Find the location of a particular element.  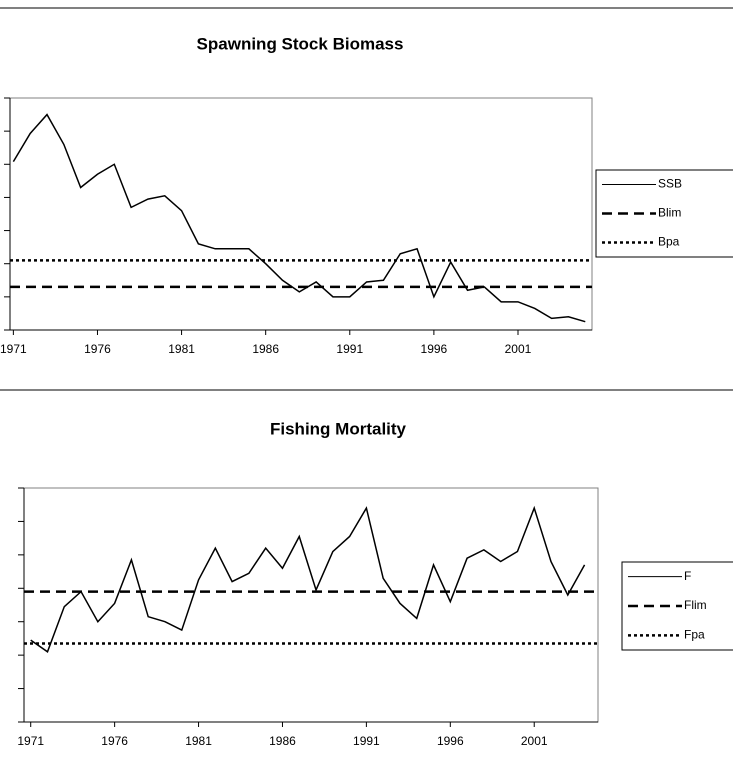

data-line is located at coordinates (308, 579).